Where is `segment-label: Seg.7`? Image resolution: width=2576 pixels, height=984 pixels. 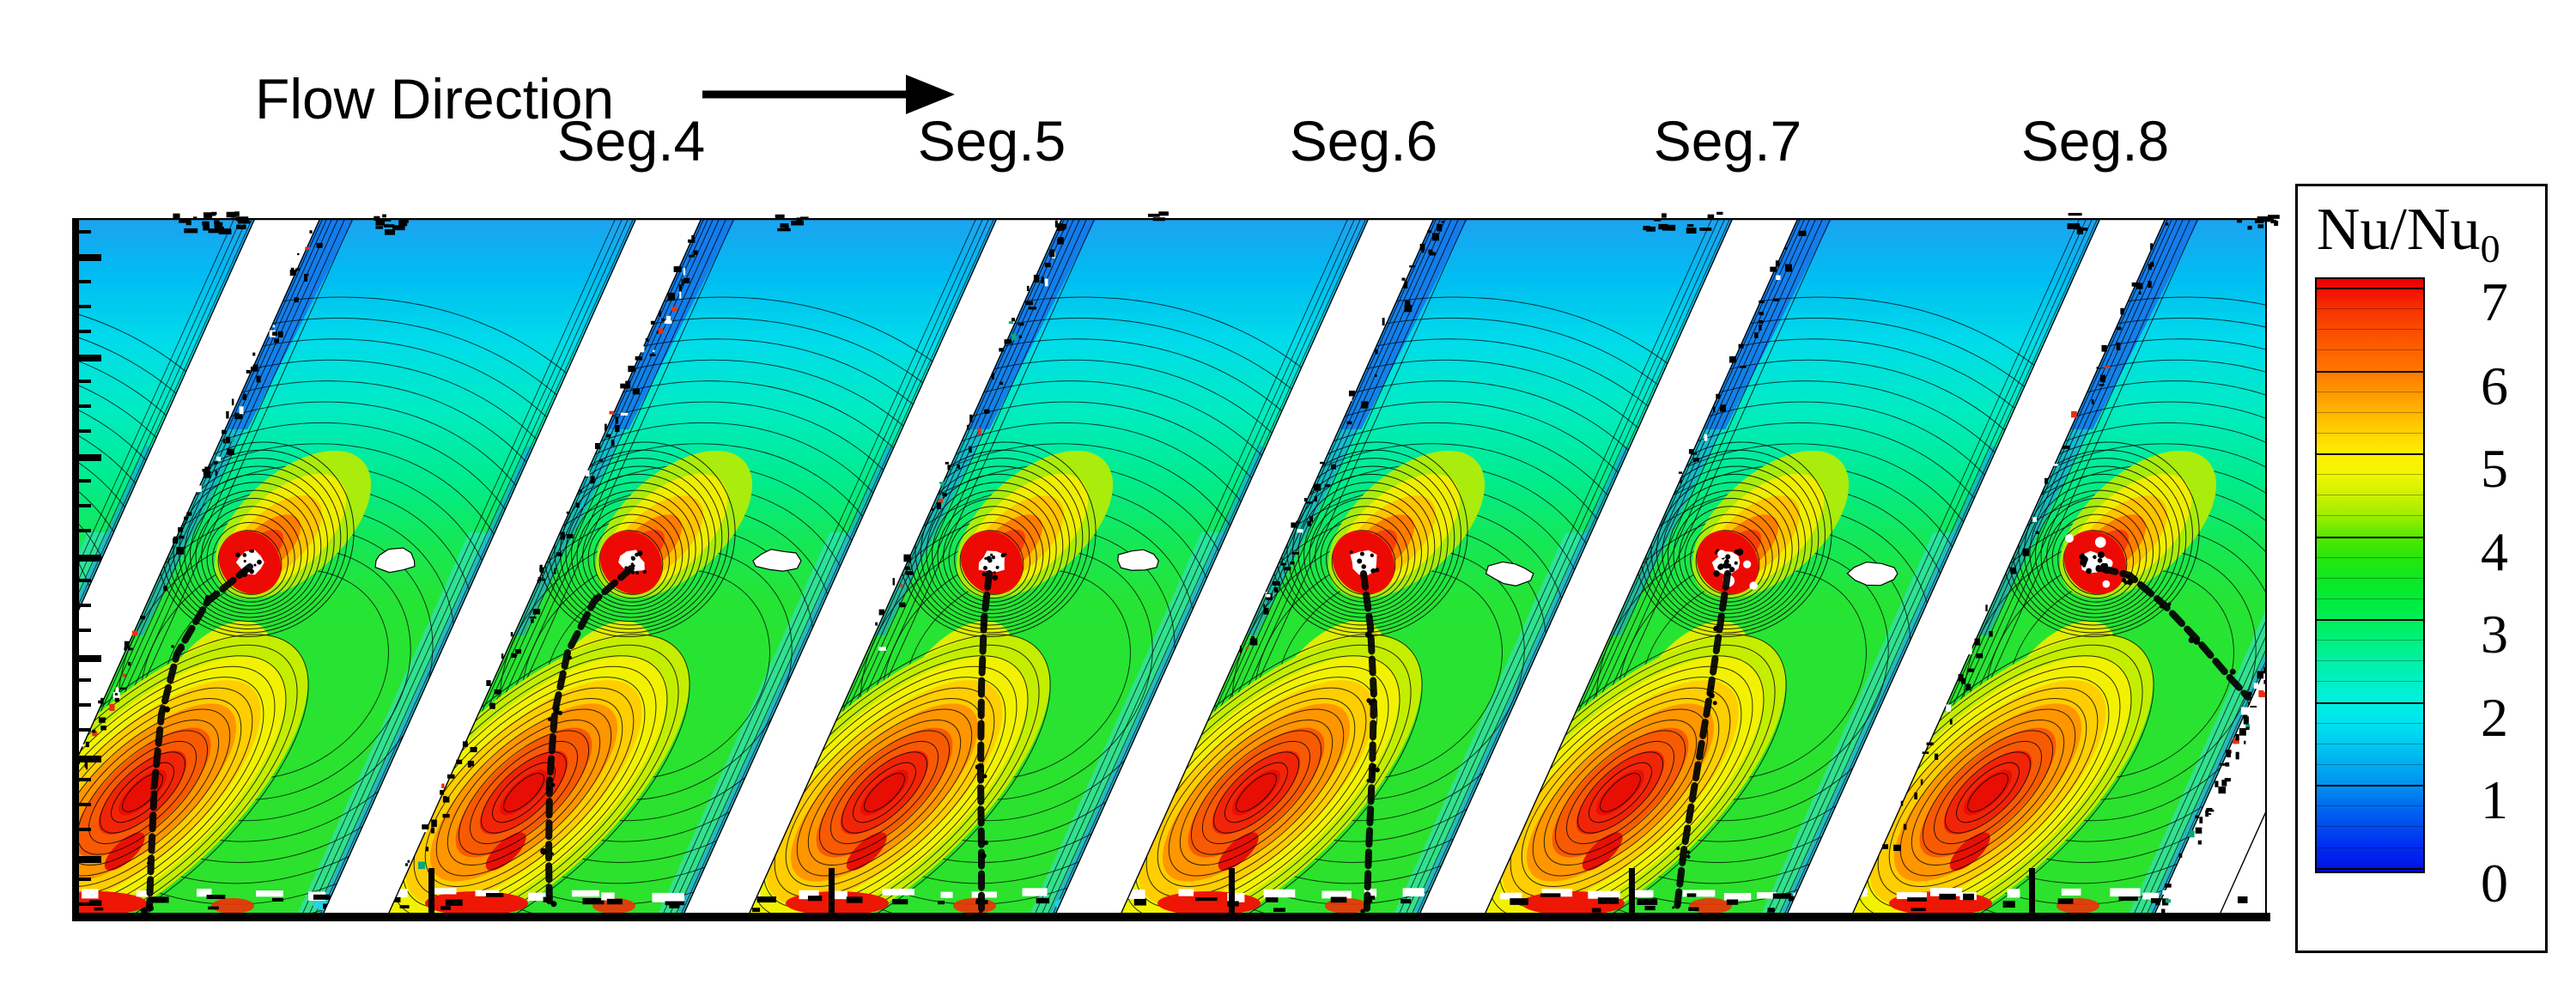 segment-label: Seg.7 is located at coordinates (1727, 141).